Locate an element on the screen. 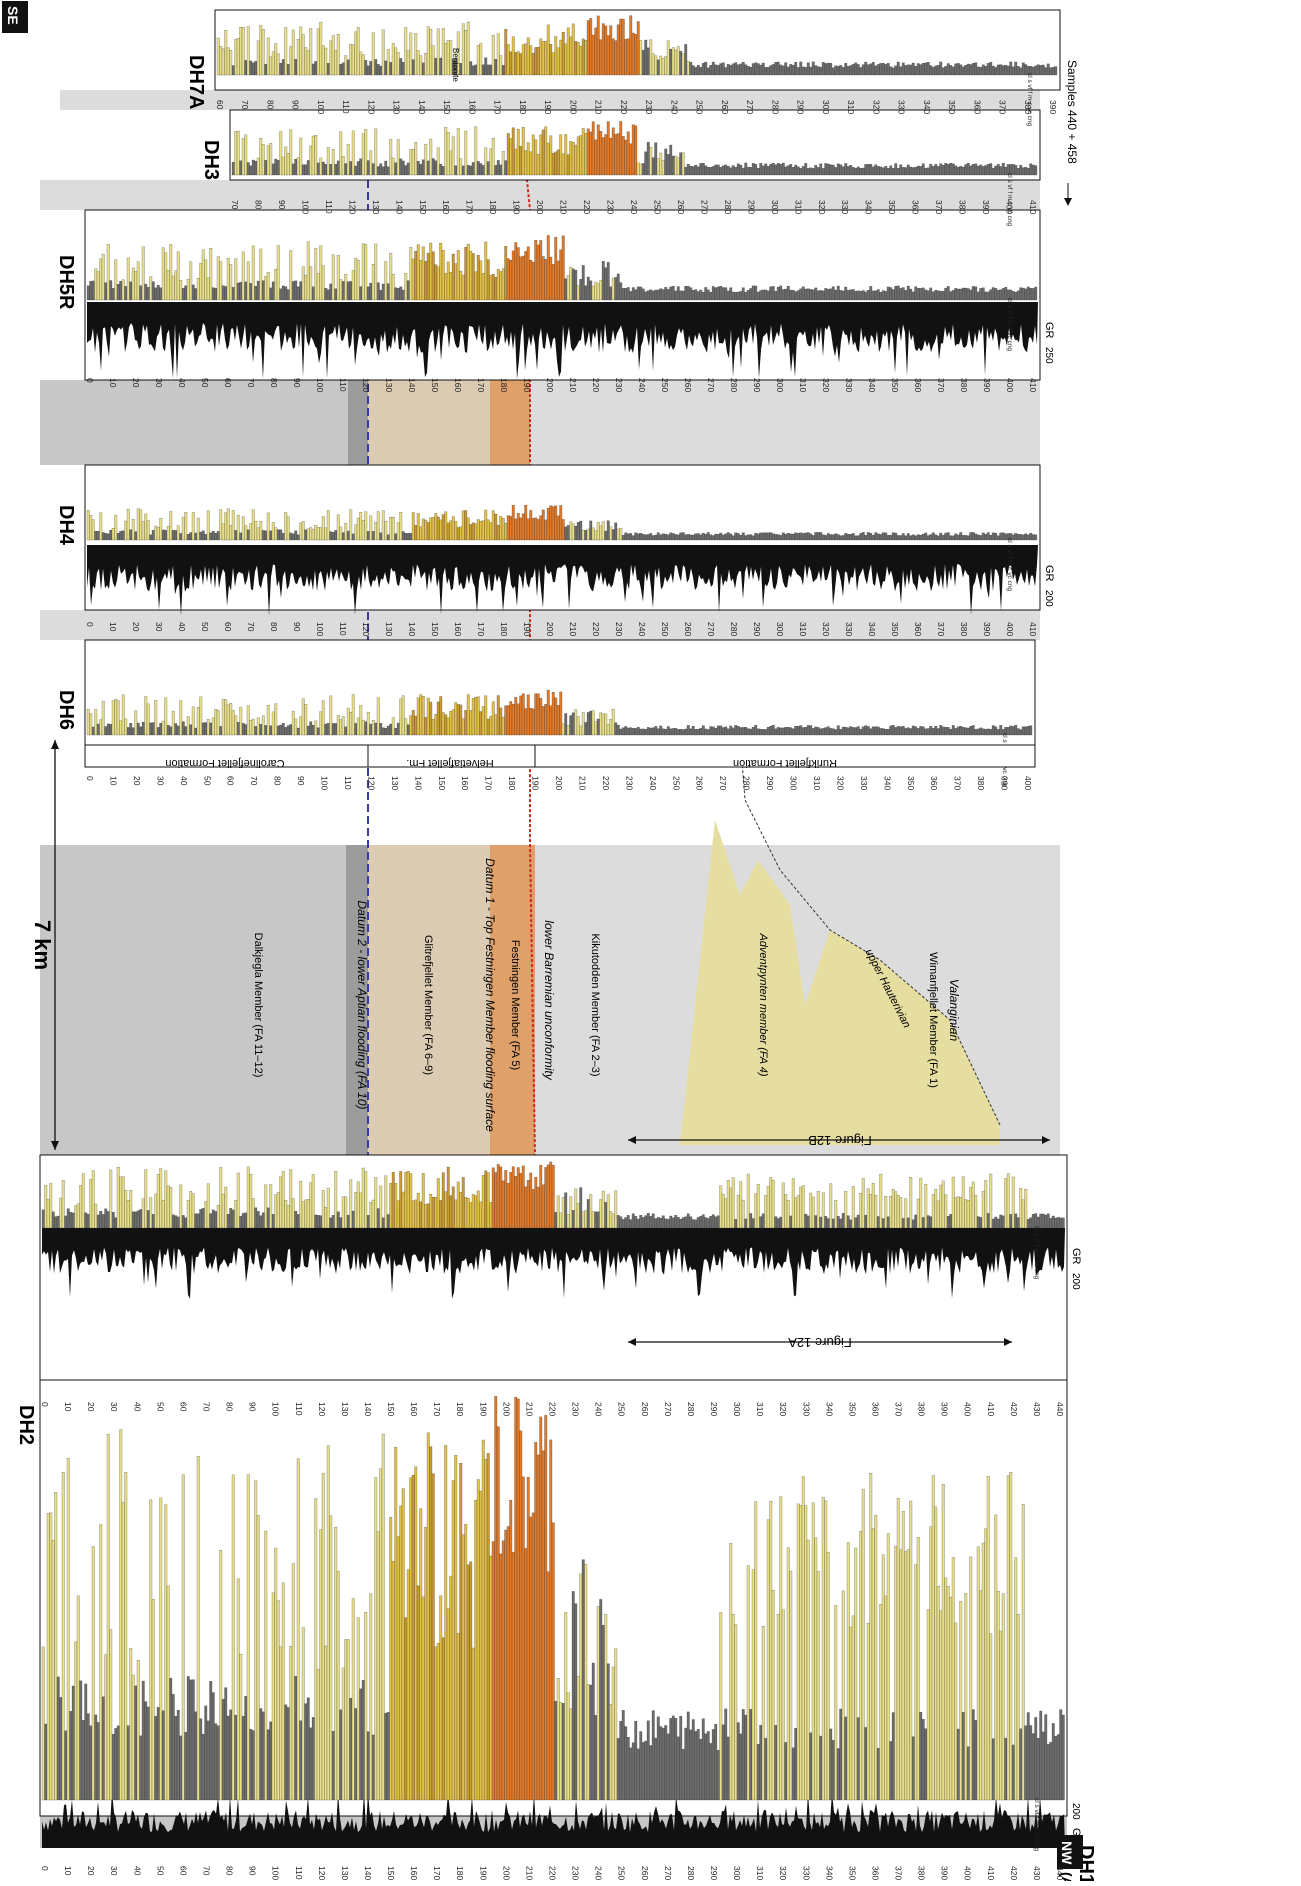  dh1-depth-tick: 350 is located at coordinates (852, 1873).